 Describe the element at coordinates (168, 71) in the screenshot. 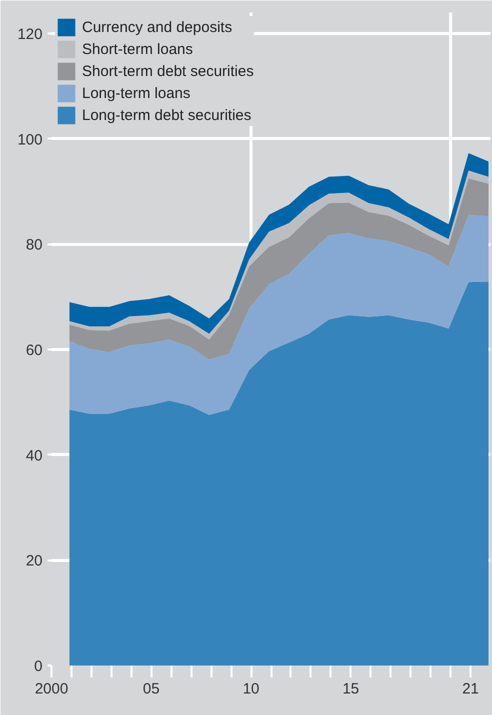

I see `legend-label: Short-term debt securities` at that location.